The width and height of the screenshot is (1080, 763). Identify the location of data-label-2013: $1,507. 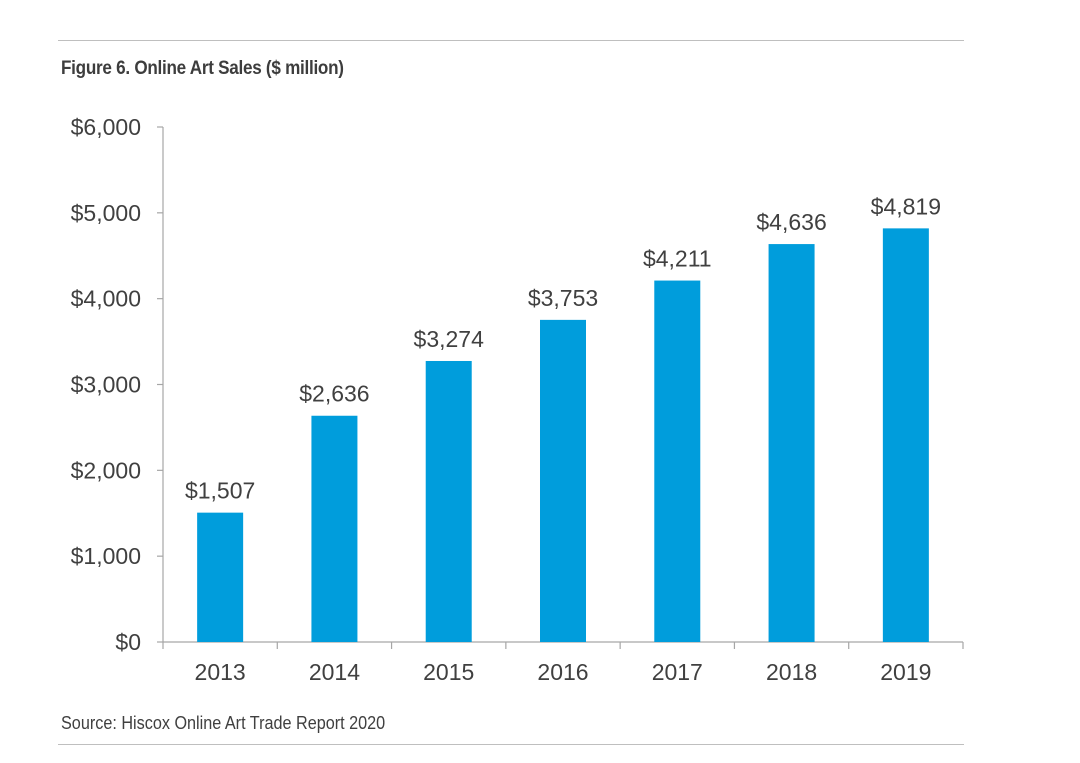
(220, 491).